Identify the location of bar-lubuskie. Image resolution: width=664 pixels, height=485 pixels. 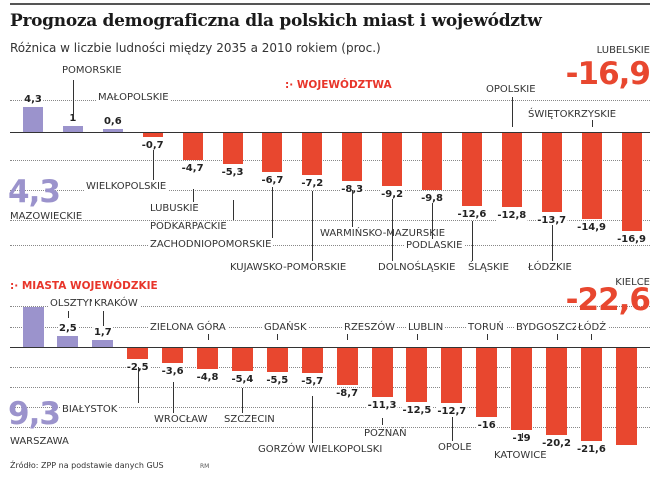
(192, 147).